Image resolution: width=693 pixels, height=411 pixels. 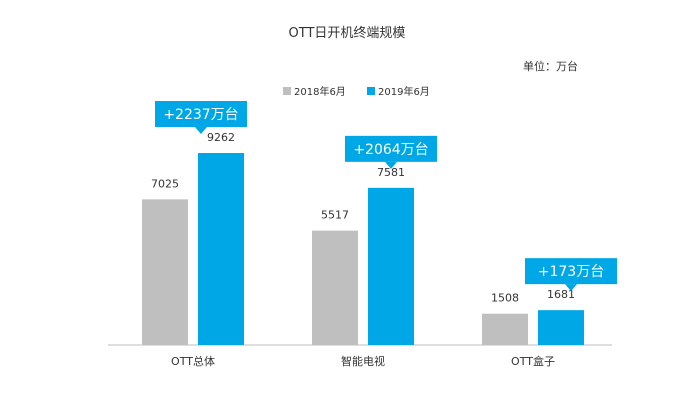 I want to click on data-label-2019-2: 1681, so click(x=561, y=294).